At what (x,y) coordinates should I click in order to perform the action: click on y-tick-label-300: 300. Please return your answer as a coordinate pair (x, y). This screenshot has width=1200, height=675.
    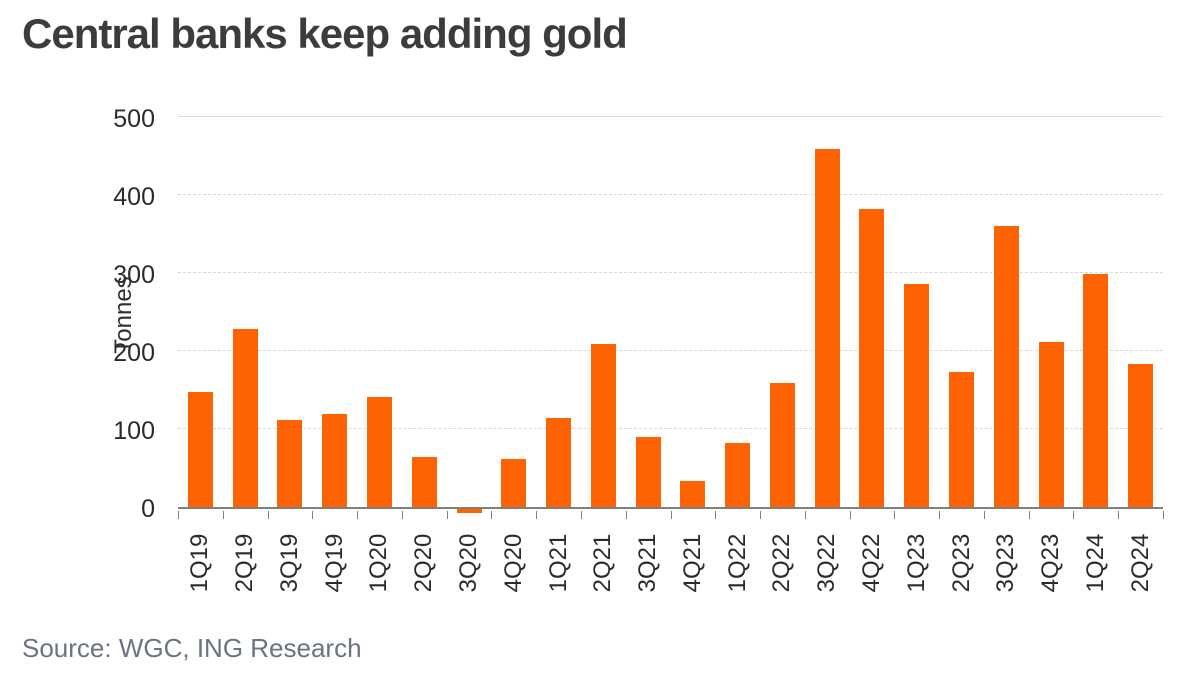
    Looking at the image, I should click on (134, 275).